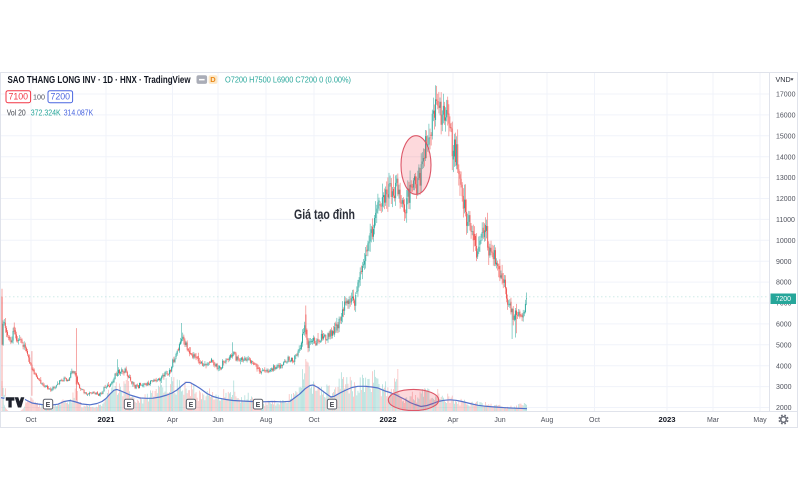 The width and height of the screenshot is (800, 500). What do you see at coordinates (106, 419) in the screenshot?
I see `svg-text: 2021` at bounding box center [106, 419].